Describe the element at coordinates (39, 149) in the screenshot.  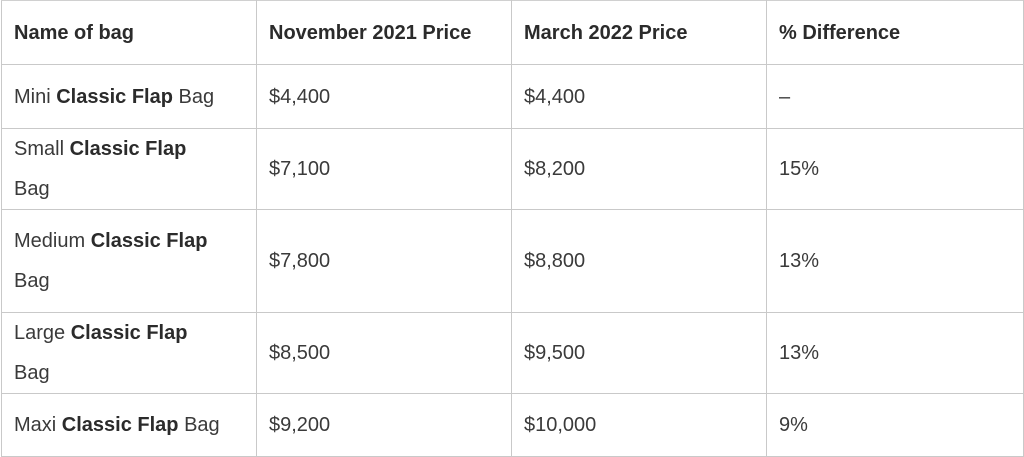
I see `bag-size: Small` at that location.